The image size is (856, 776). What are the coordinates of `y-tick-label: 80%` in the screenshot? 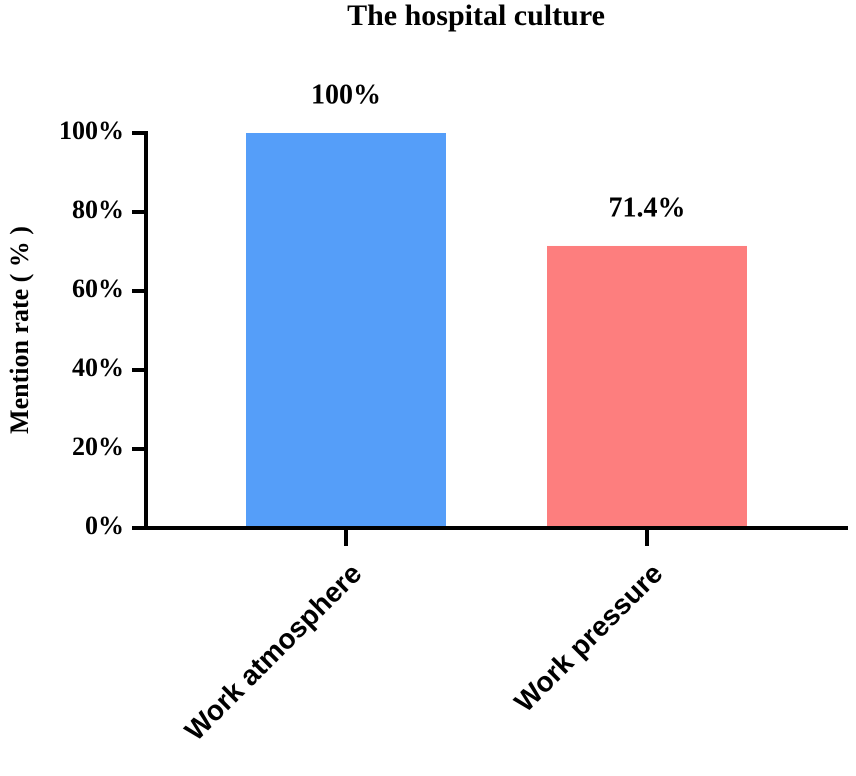 It's located at (98, 209).